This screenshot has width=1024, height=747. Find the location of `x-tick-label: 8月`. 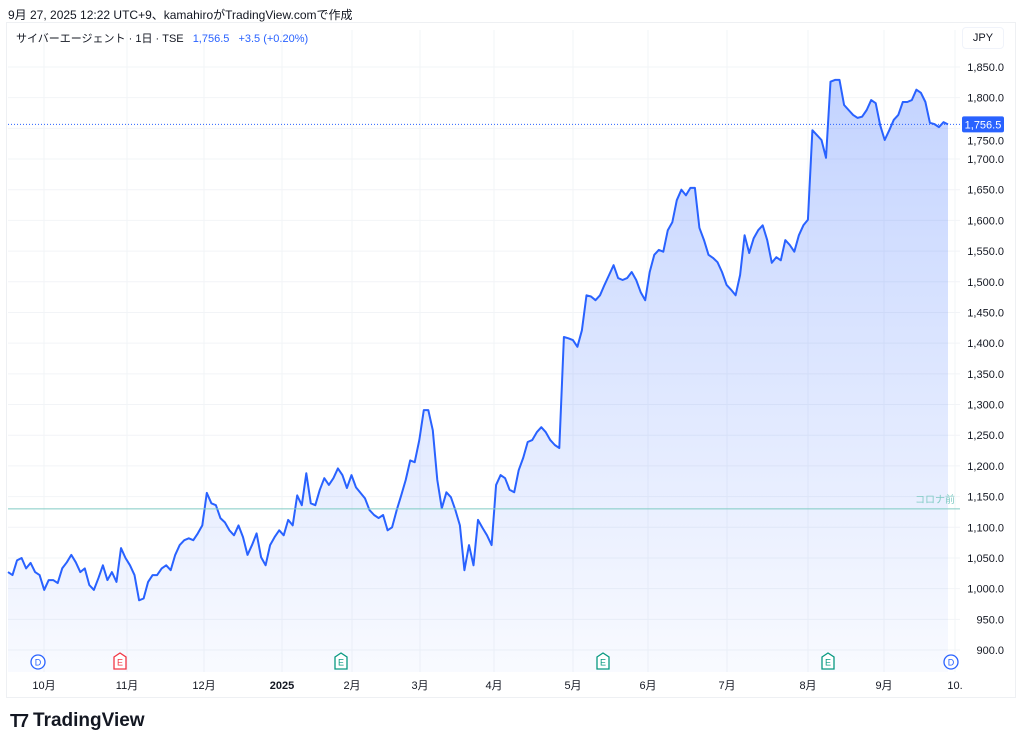

x-tick-label: 8月 is located at coordinates (807, 686).